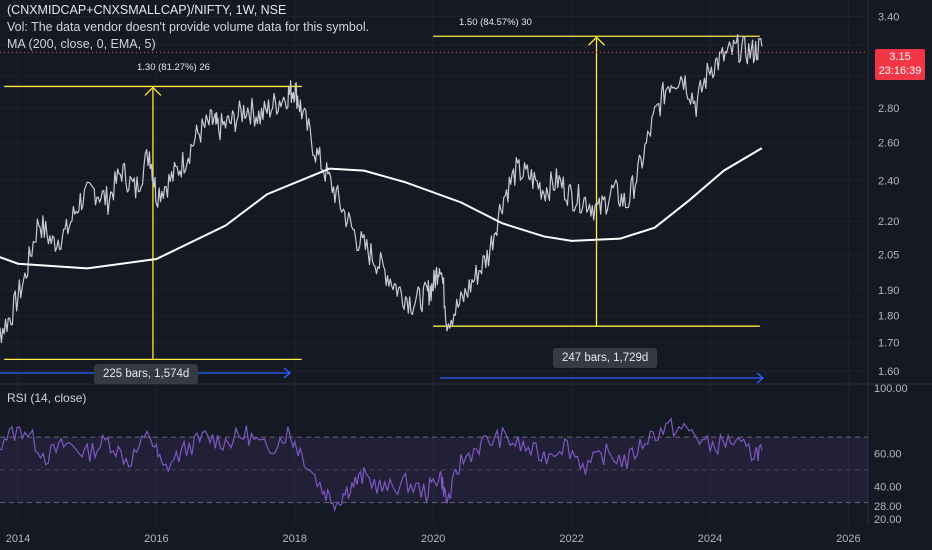  Describe the element at coordinates (47, 398) in the screenshot. I see `rsi-indicator-label: RSI (14, close)` at that location.